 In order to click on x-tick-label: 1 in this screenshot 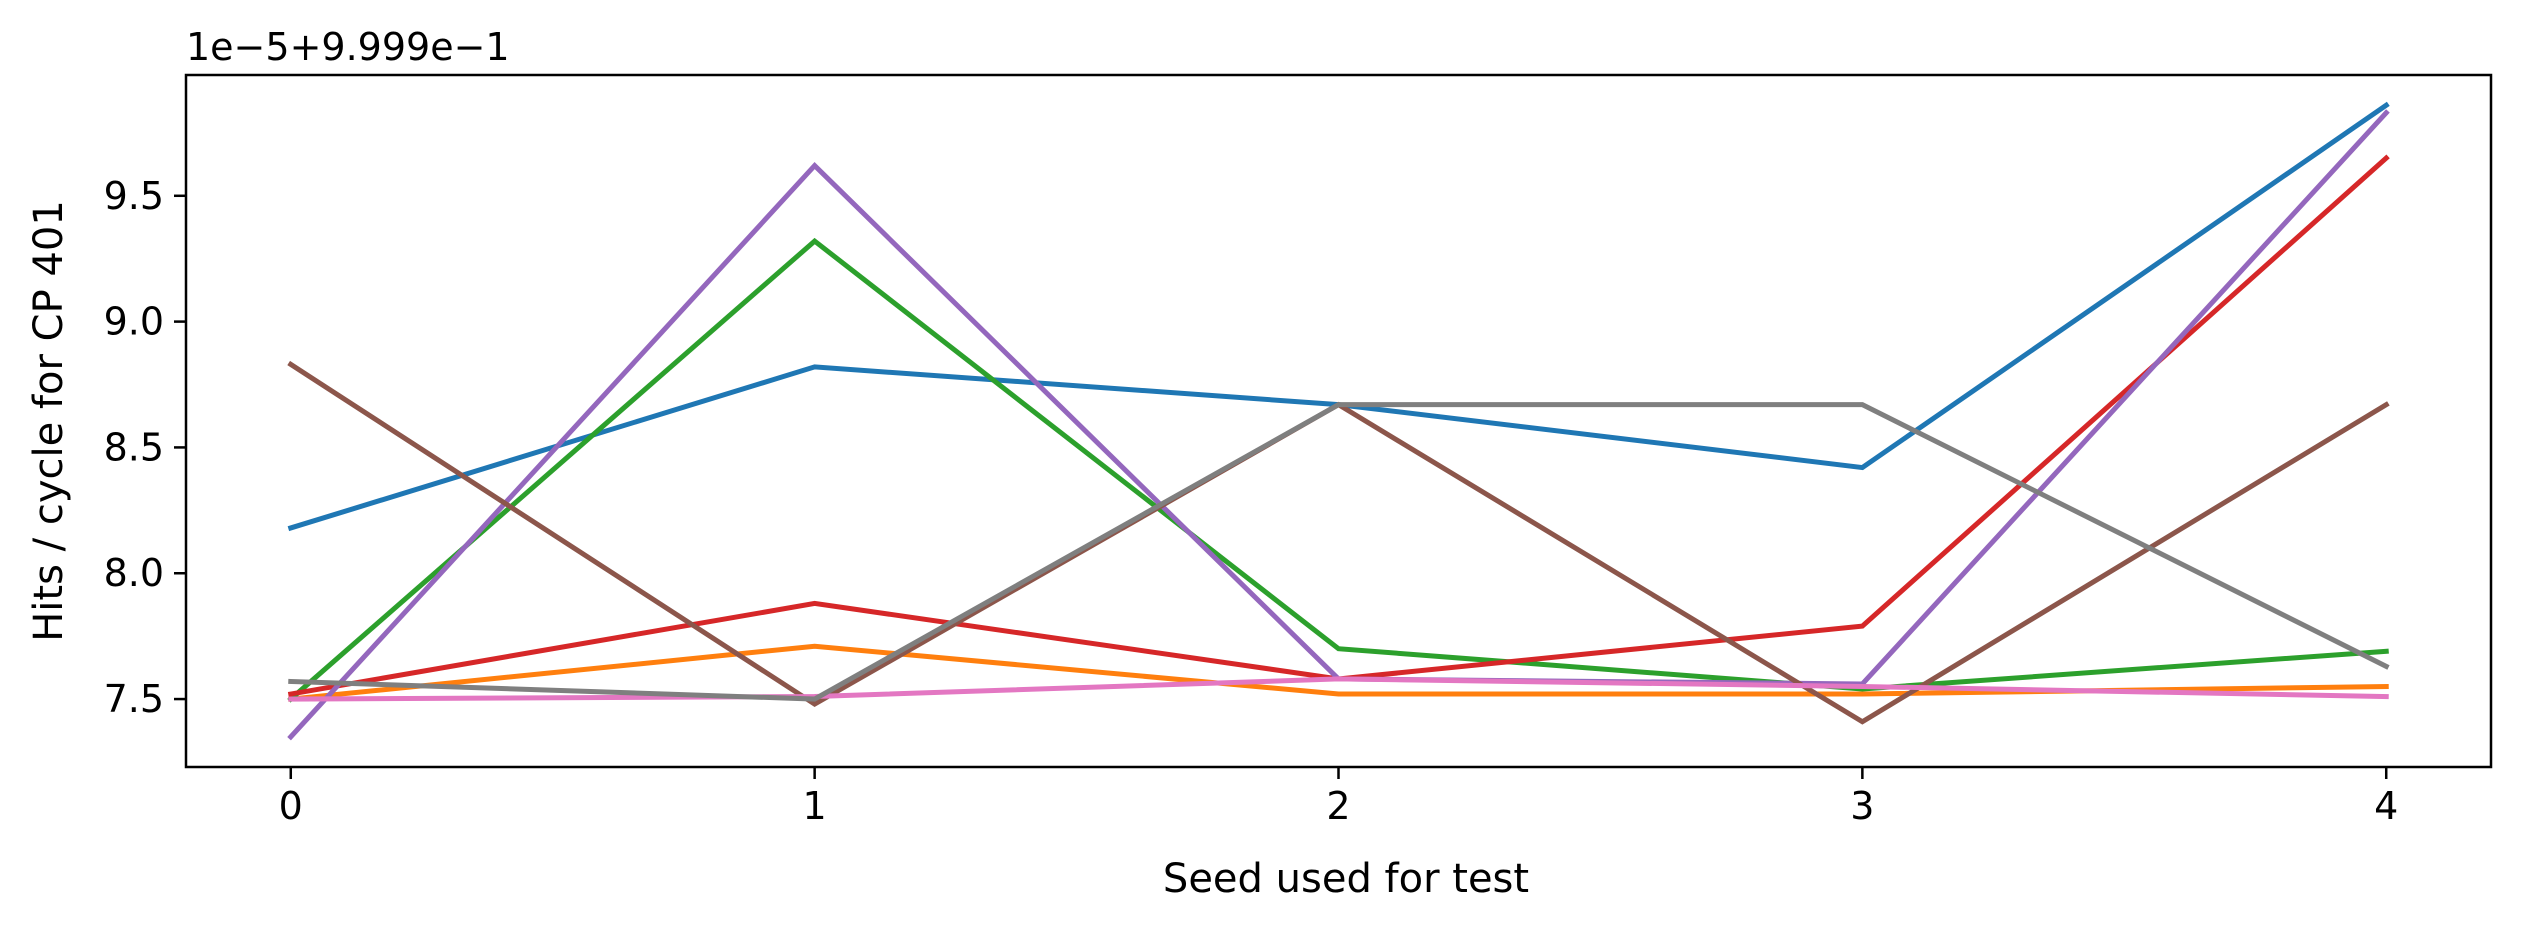, I will do `click(815, 806)`.